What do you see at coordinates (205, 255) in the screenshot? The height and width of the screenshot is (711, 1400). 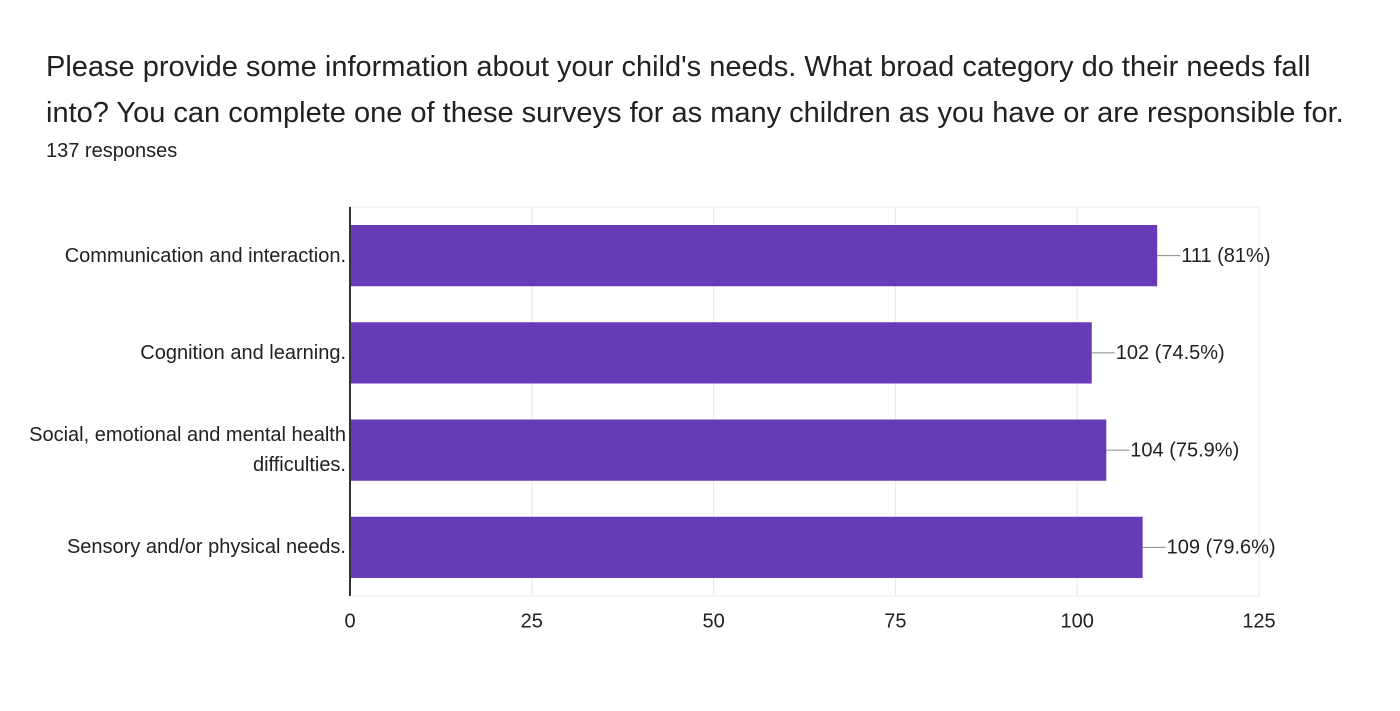 I see `y-tick-label: Communication and interaction.` at bounding box center [205, 255].